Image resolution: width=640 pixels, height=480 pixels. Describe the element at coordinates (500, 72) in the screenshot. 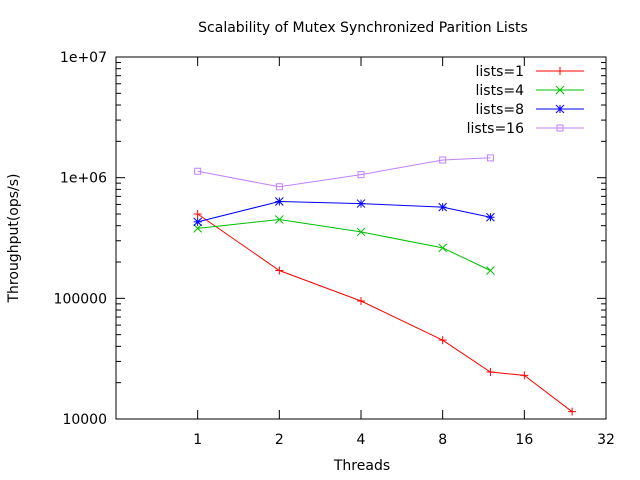

I see `legend-label: lists=1` at that location.